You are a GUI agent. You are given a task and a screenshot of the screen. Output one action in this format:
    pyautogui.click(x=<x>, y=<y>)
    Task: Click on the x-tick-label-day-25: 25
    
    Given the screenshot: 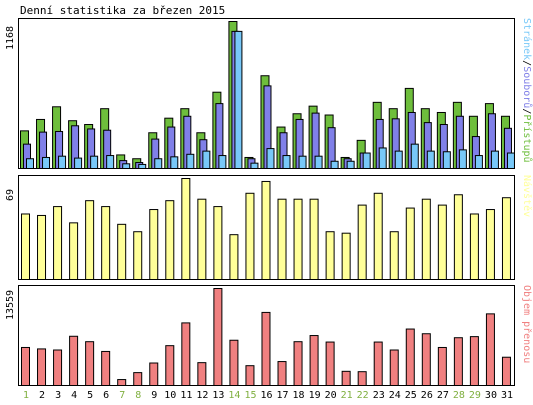 What is the action you would take?
    pyautogui.click(x=411, y=395)
    